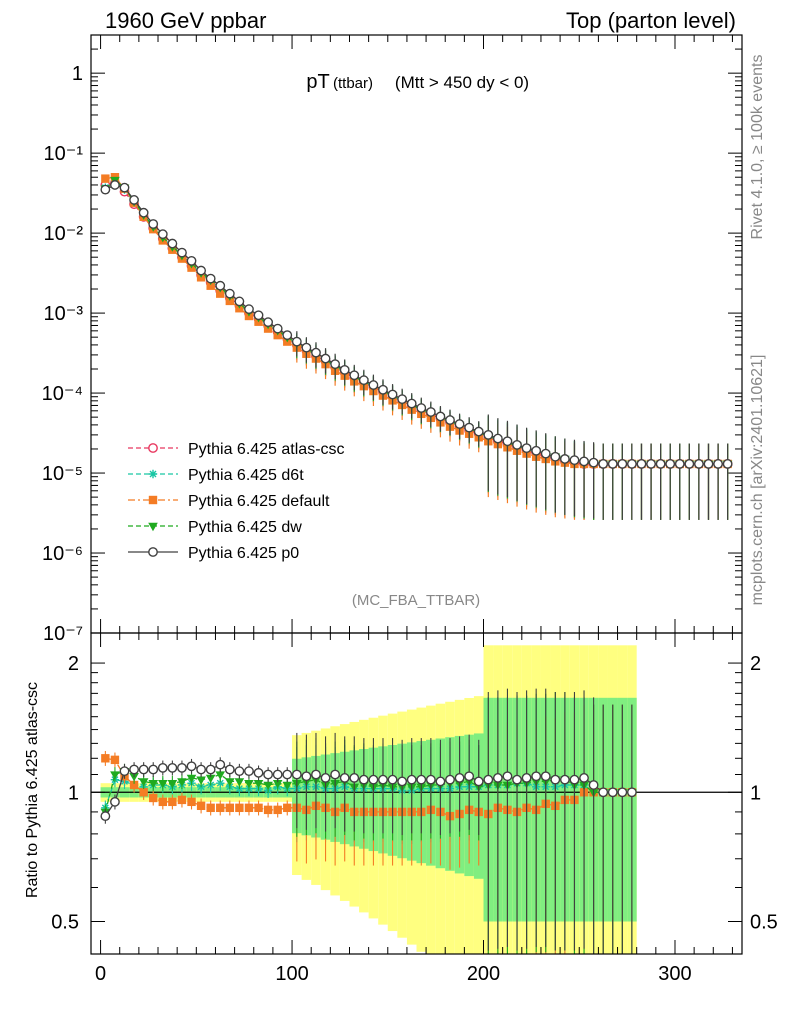  Describe the element at coordinates (73, 793) in the screenshot. I see `ratio-y-tick-label: 1` at that location.